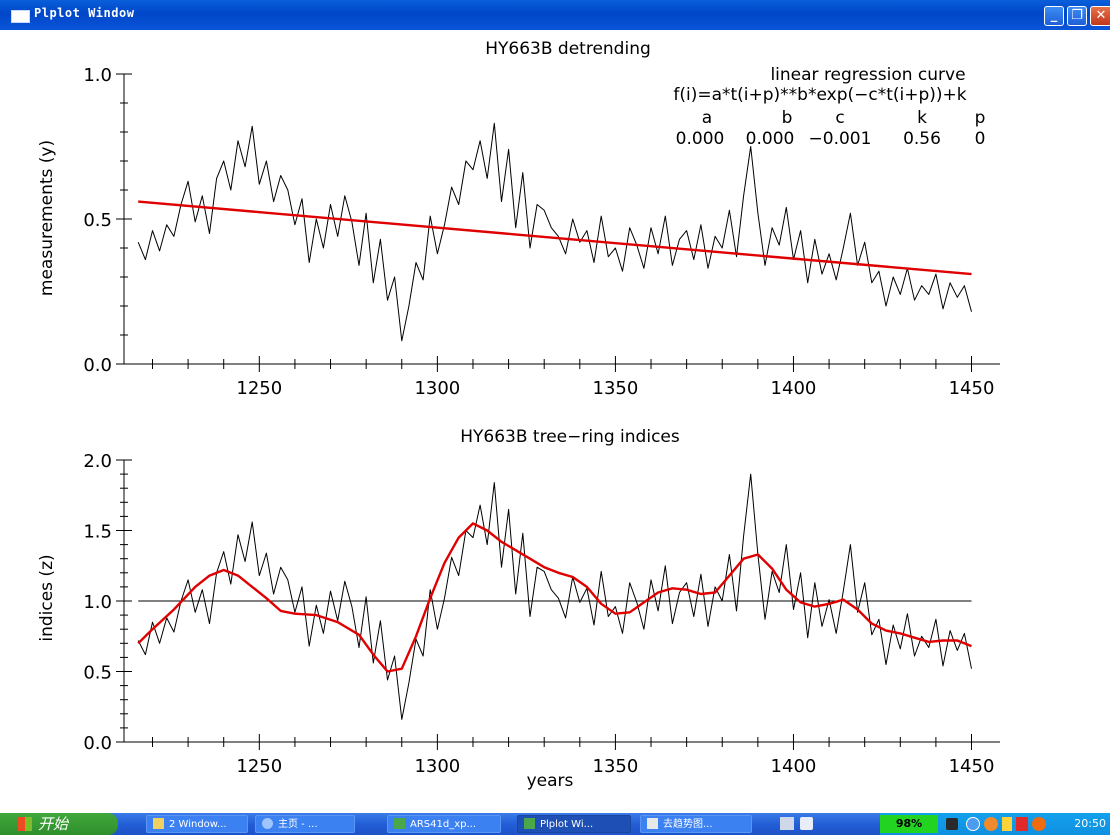  What do you see at coordinates (555, 15) in the screenshot?
I see `title-bar: Plplot Window _ ❐ ✕` at bounding box center [555, 15].